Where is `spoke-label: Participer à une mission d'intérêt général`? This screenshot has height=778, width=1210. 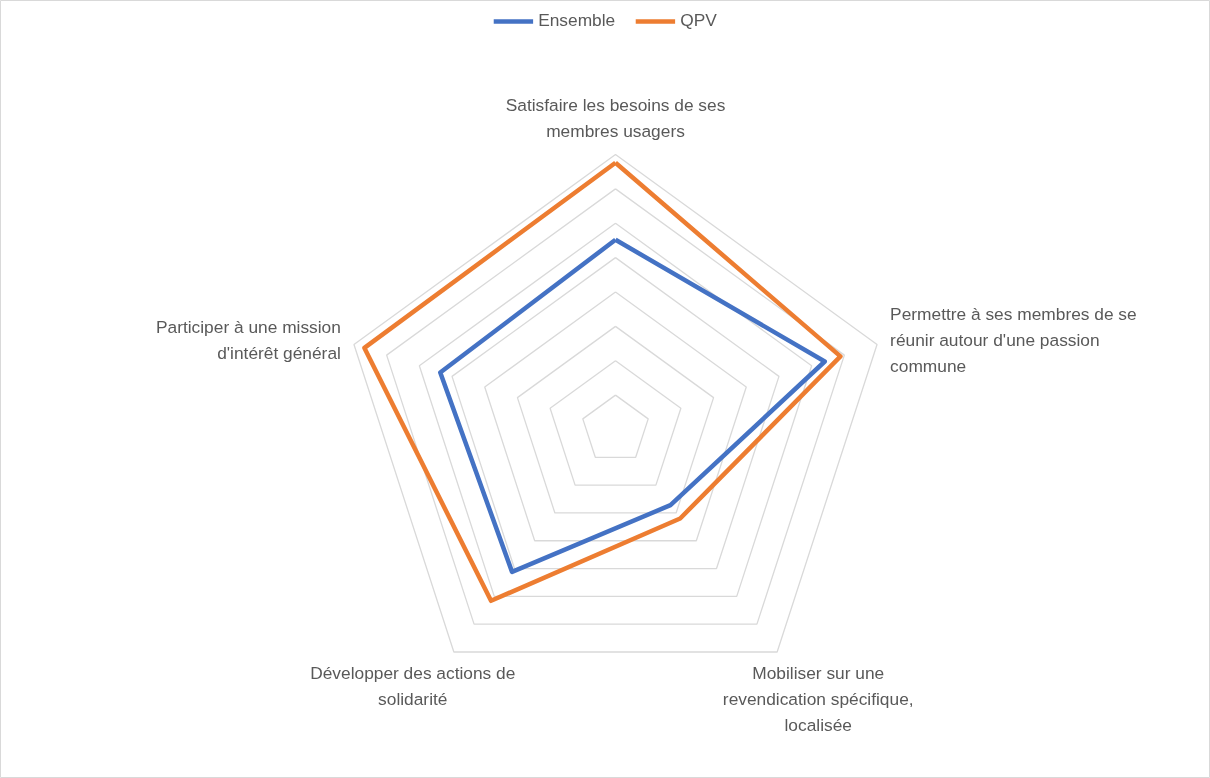 spoke-label: Participer à une mission d'intérêt général is located at coordinates (248, 340).